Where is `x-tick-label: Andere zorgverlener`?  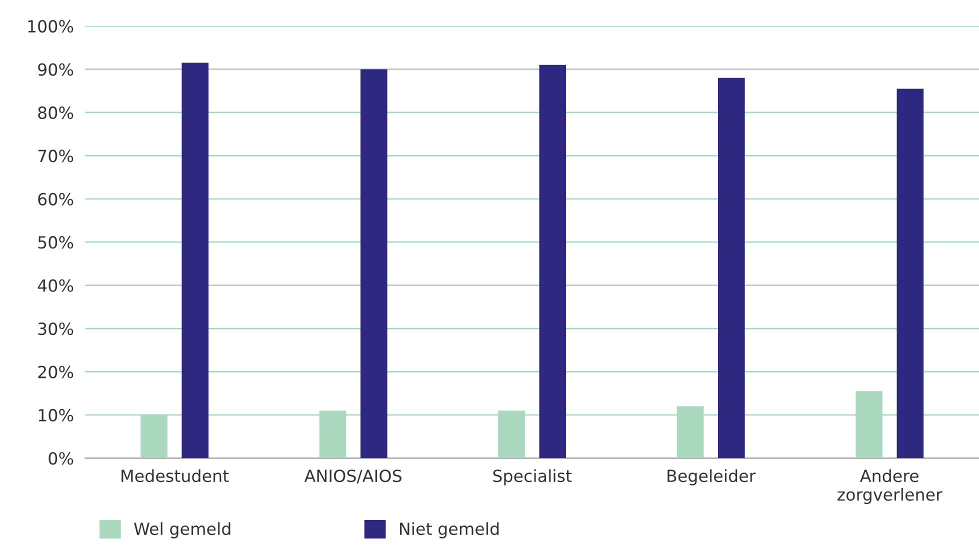 x-tick-label: Andere zorgverlener is located at coordinates (890, 486).